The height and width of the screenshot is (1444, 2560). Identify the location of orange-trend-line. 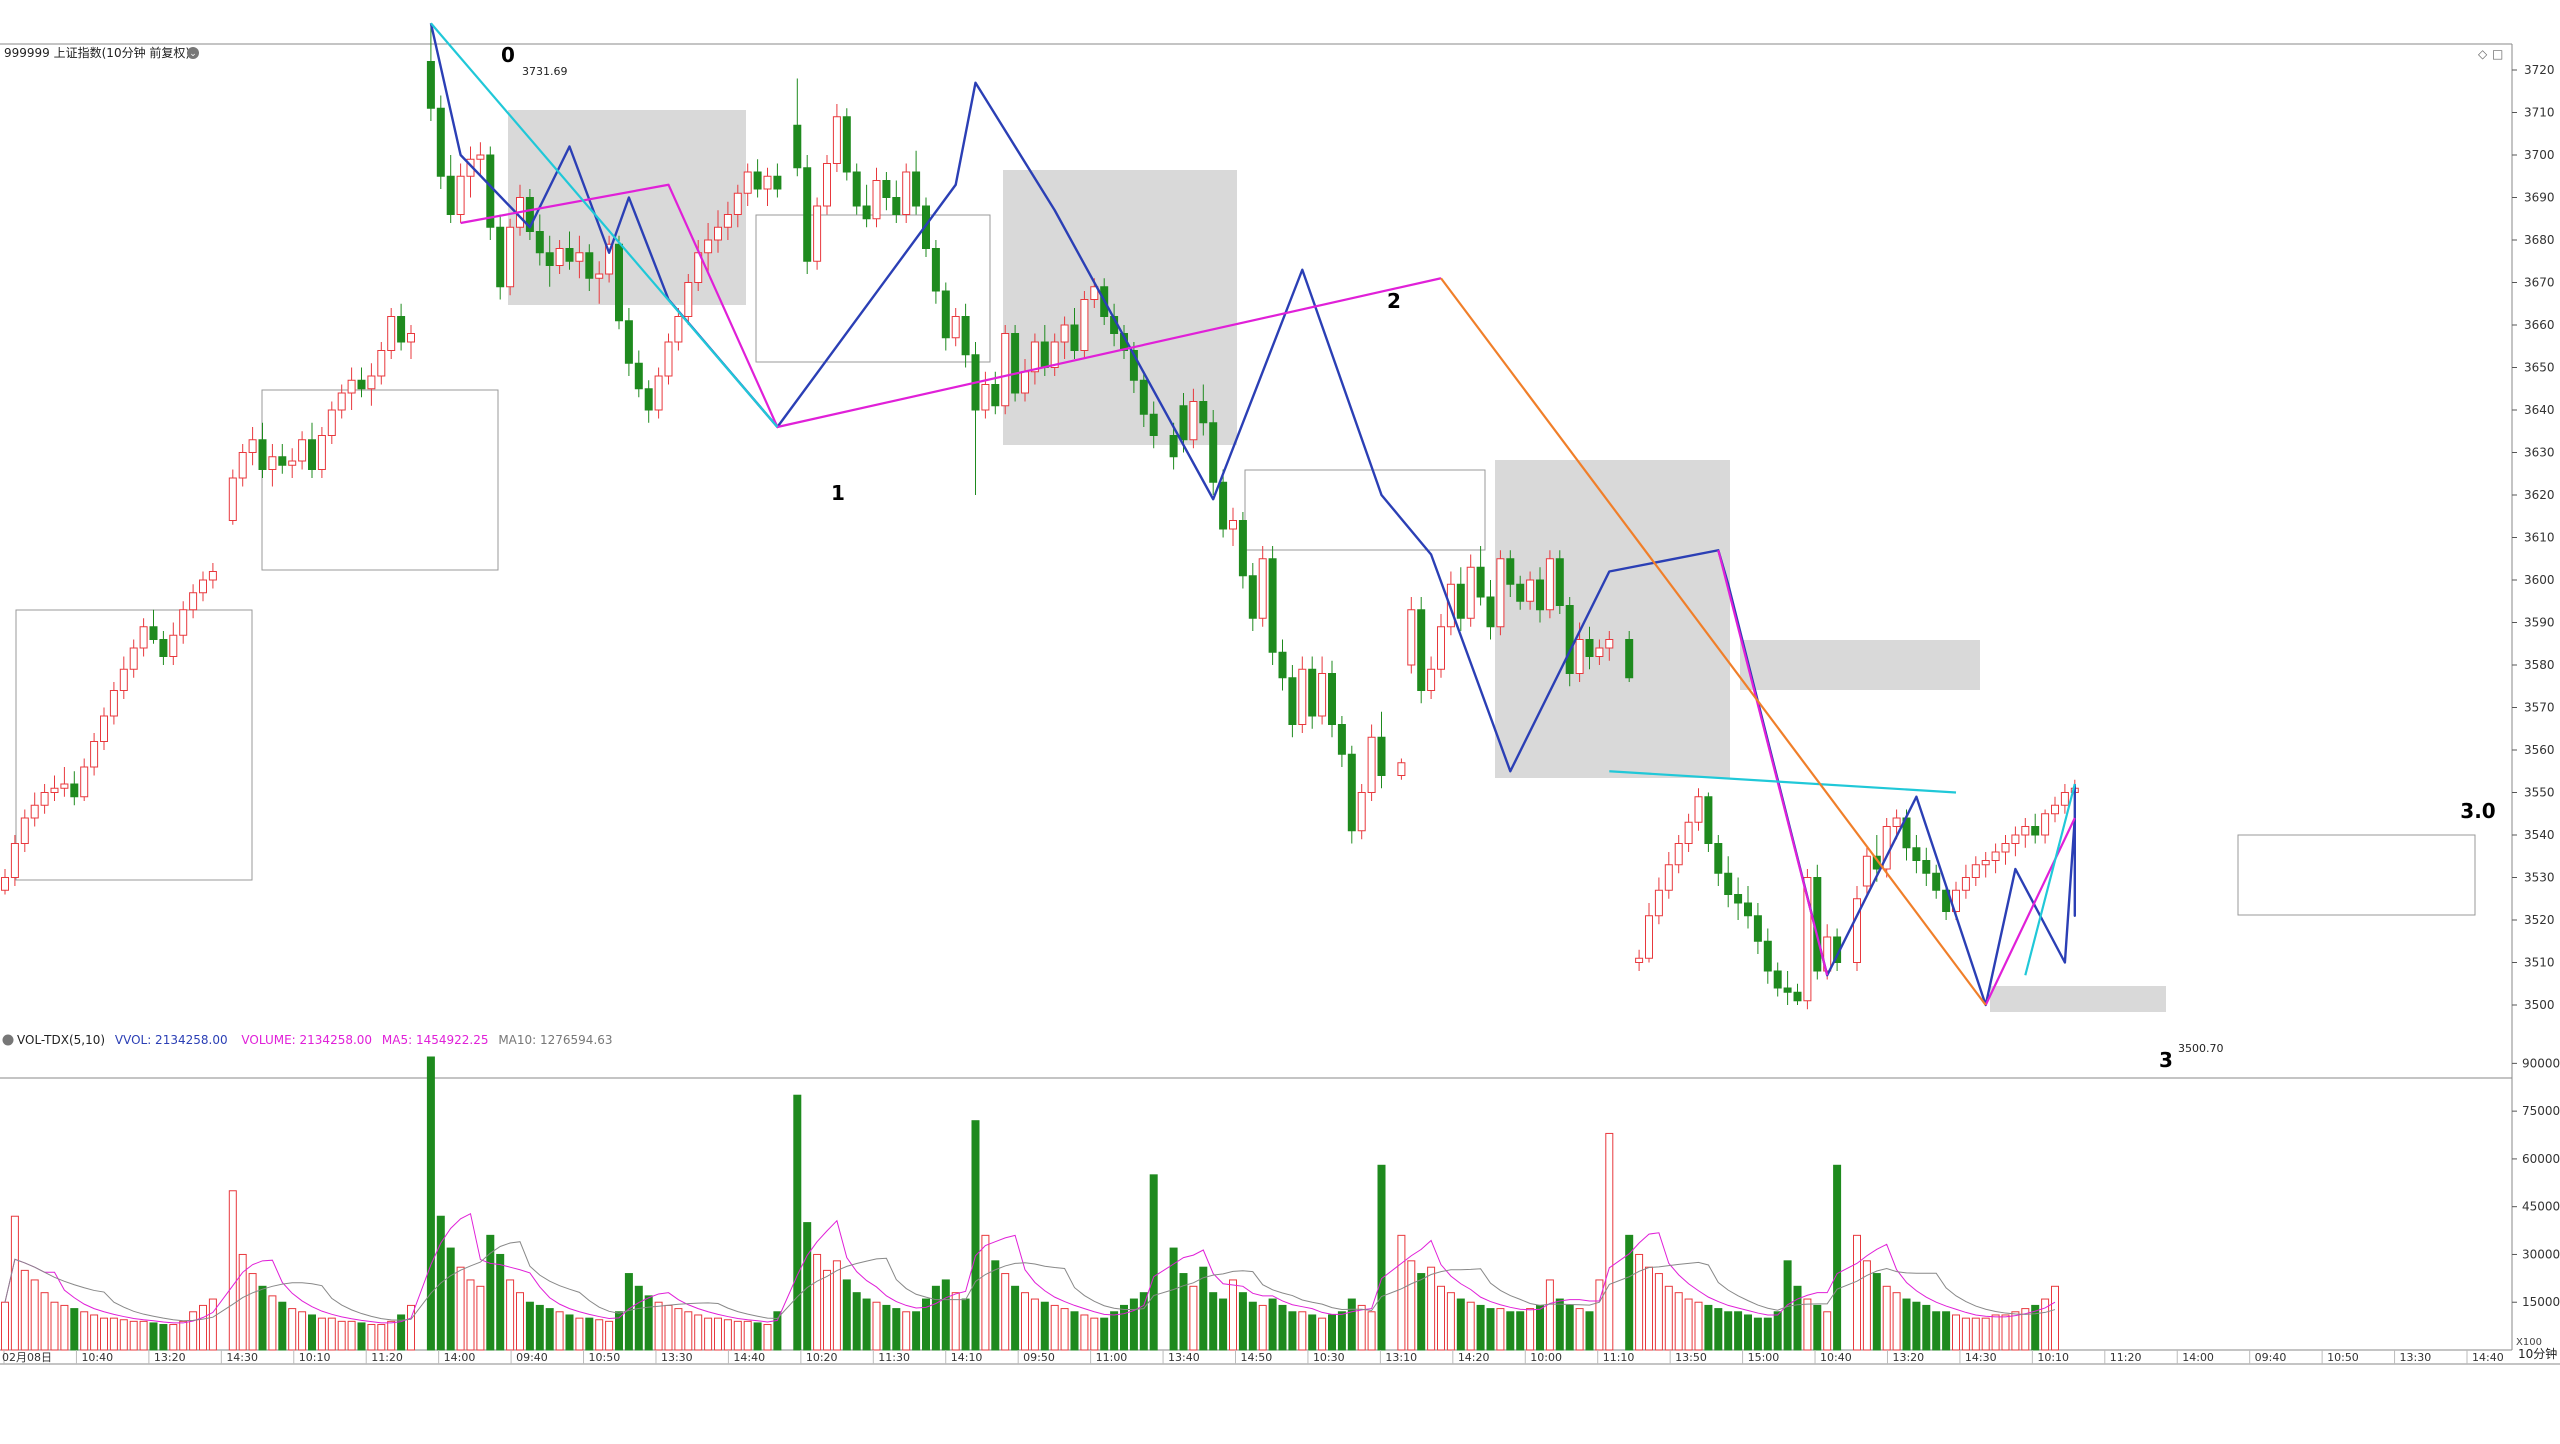
(1713, 641).